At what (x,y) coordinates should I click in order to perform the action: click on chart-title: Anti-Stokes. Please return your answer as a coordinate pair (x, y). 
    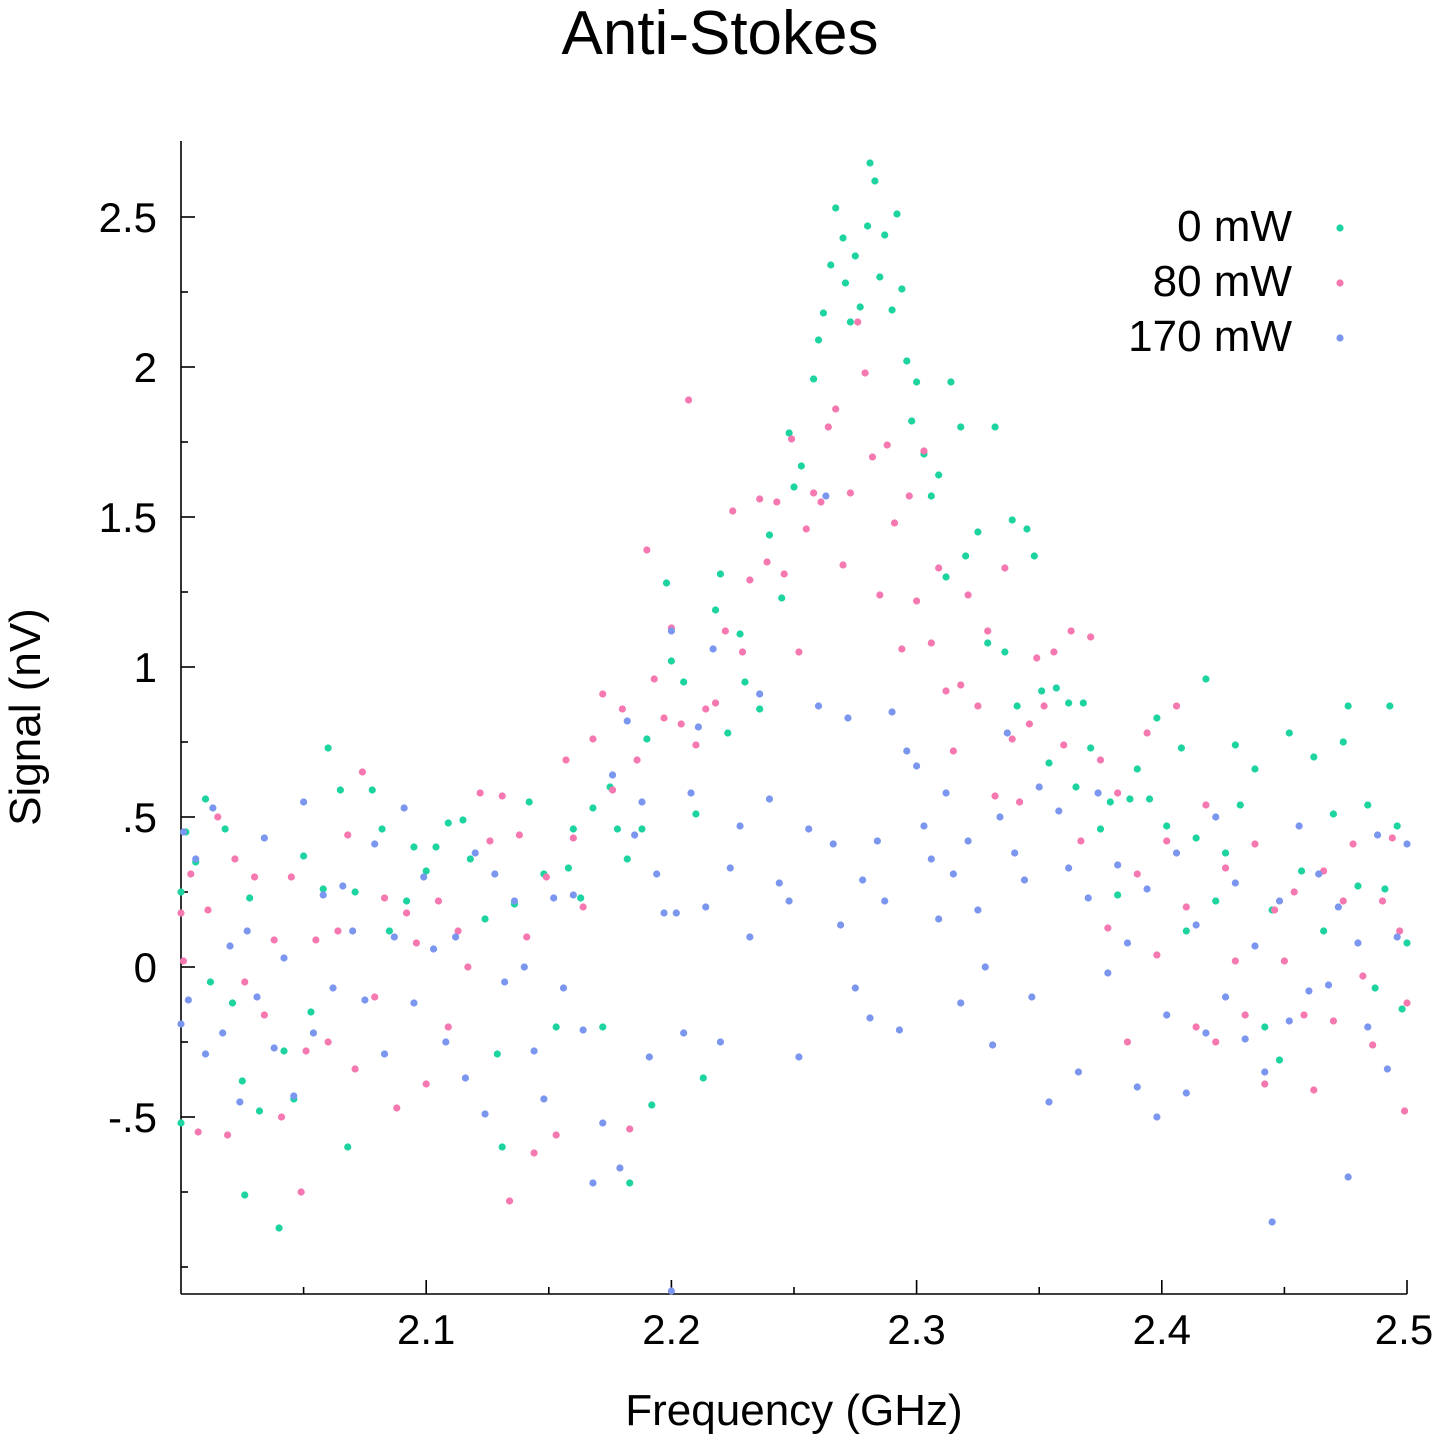
    Looking at the image, I should click on (719, 34).